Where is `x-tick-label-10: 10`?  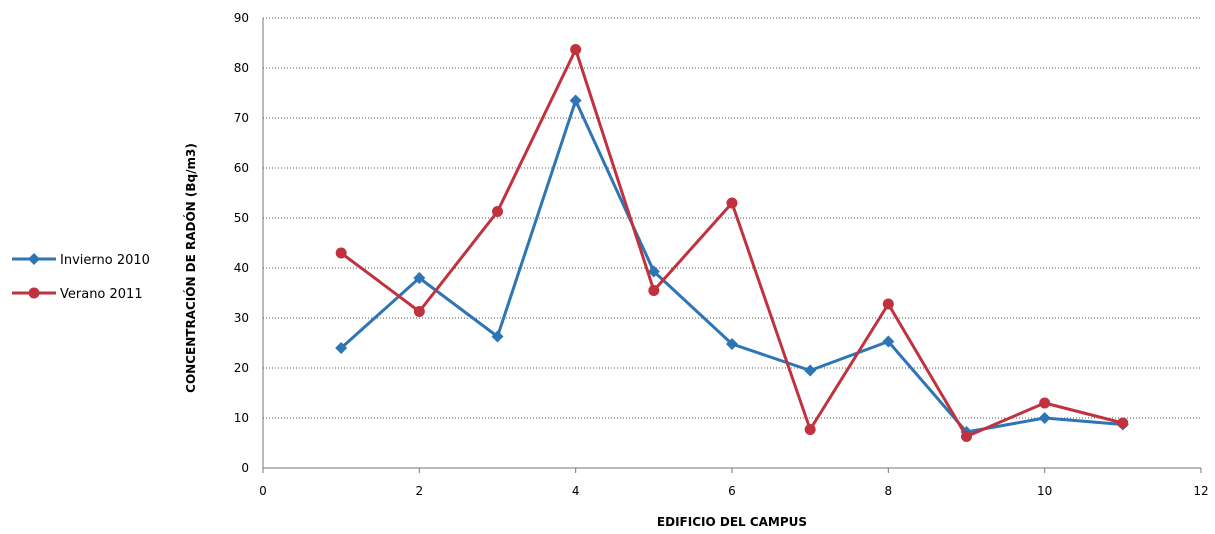
x-tick-label-10: 10 is located at coordinates (1044, 491).